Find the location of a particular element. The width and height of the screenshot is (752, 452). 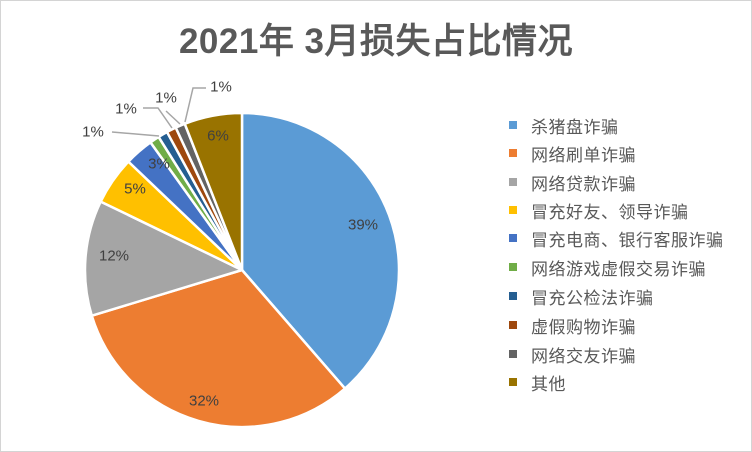

legend-item-impersonate-friend: 冒充好友、领导诈骗 is located at coordinates (597, 210).